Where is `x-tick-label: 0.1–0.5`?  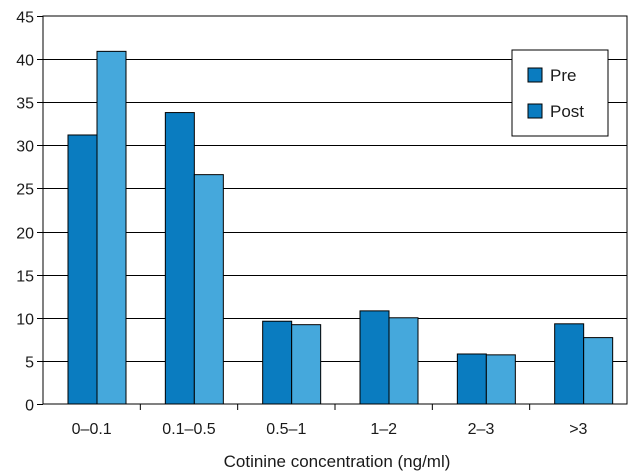 x-tick-label: 0.1–0.5 is located at coordinates (188, 429).